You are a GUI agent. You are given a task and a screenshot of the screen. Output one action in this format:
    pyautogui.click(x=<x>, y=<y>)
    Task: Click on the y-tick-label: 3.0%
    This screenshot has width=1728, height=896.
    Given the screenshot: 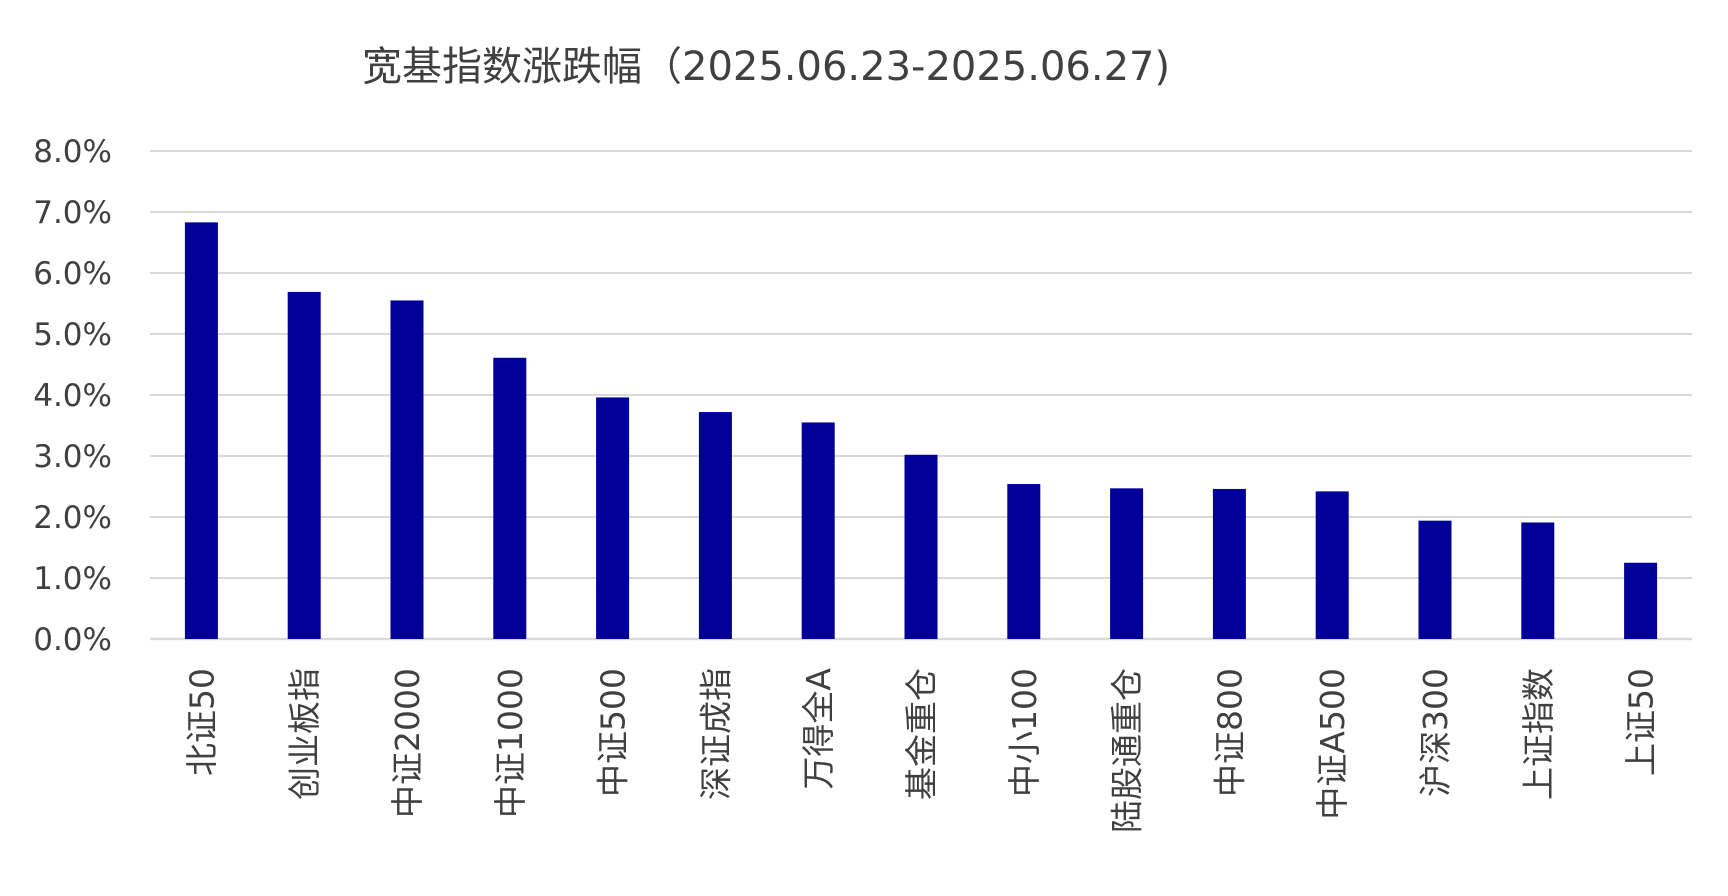 What is the action you would take?
    pyautogui.click(x=72, y=457)
    